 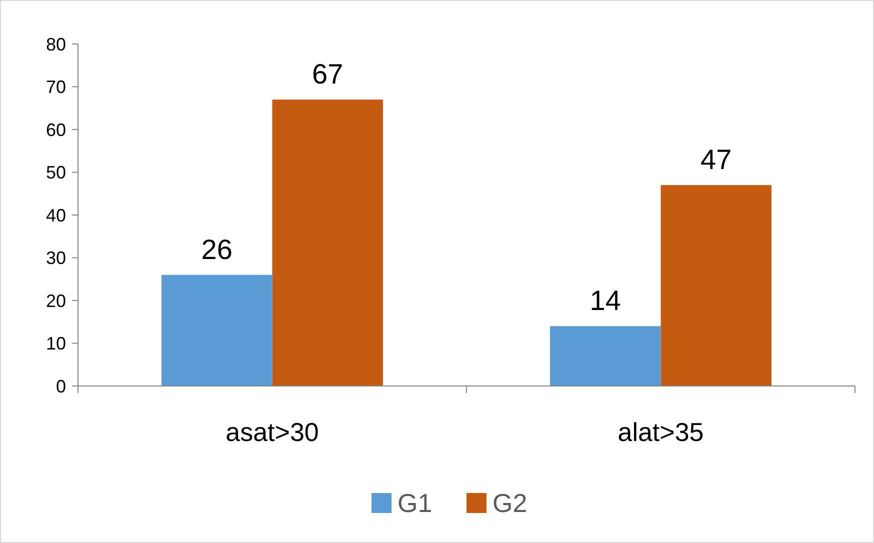 I want to click on y-tick-label: 10, so click(x=56, y=344).